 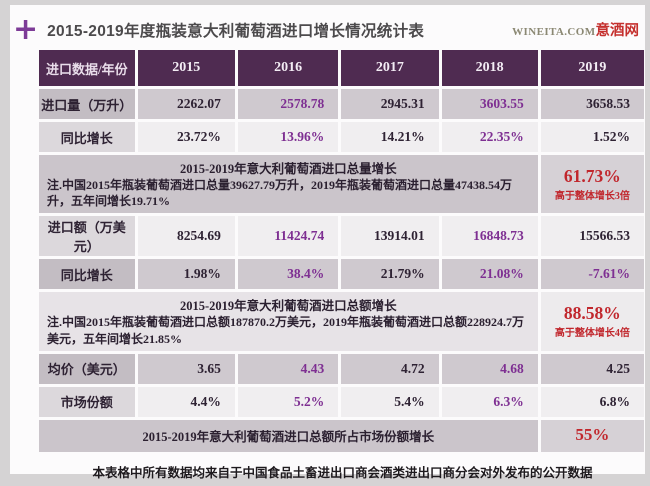 What do you see at coordinates (288, 169) in the screenshot?
I see `note-title: 2015-2019年意大利葡萄酒进口总量增长` at bounding box center [288, 169].